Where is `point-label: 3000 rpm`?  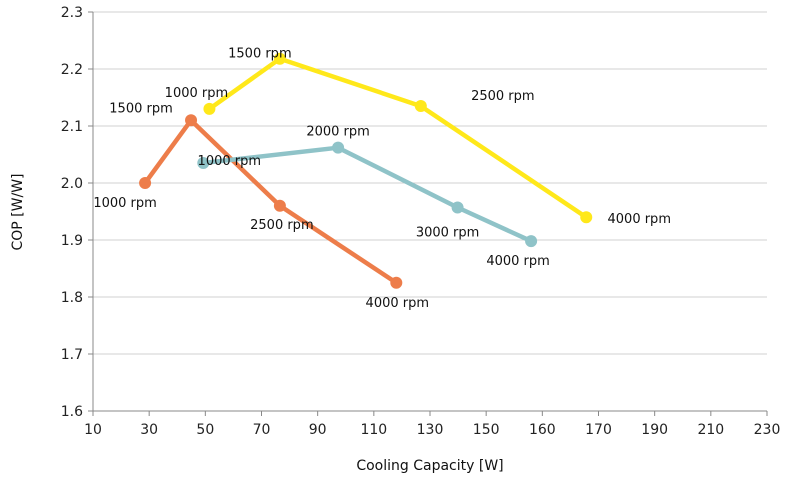 point-label: 3000 rpm is located at coordinates (447, 233).